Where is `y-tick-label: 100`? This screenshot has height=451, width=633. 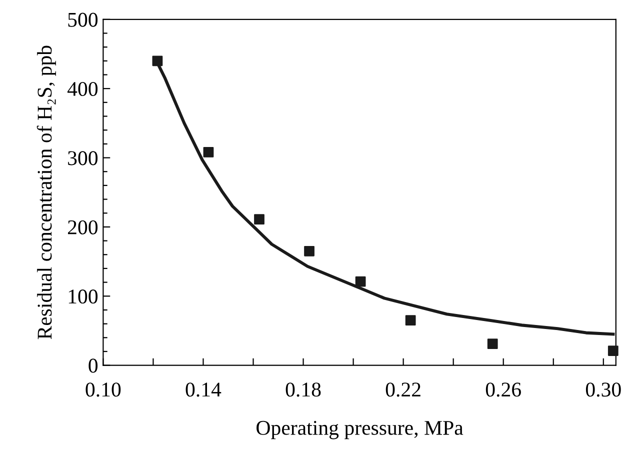
y-tick-label: 100 is located at coordinates (83, 297).